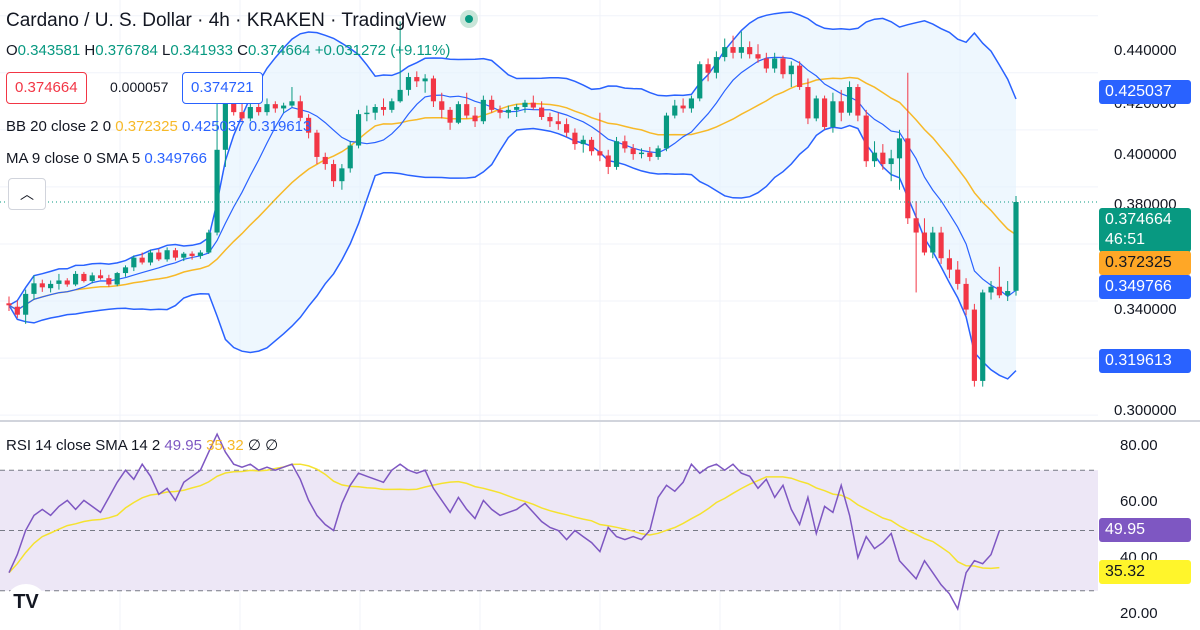 The image size is (1200, 630). Describe the element at coordinates (1145, 154) in the screenshot. I see `price-tick: 0.400000` at that location.